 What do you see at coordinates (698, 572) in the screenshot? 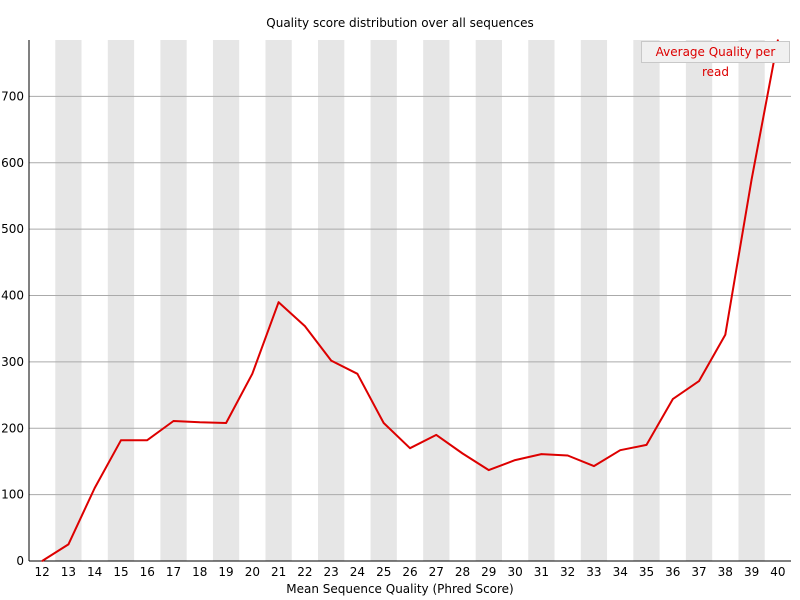
I see `x-tick-label: 37` at bounding box center [698, 572].